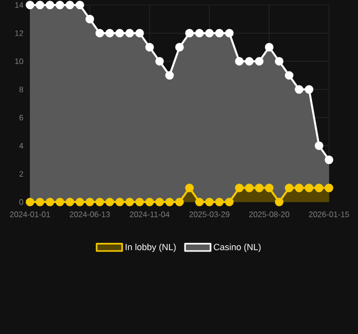 The height and width of the screenshot is (334, 358). Describe the element at coordinates (151, 248) in the screenshot. I see `legend-label: In lobby (NL)` at that location.